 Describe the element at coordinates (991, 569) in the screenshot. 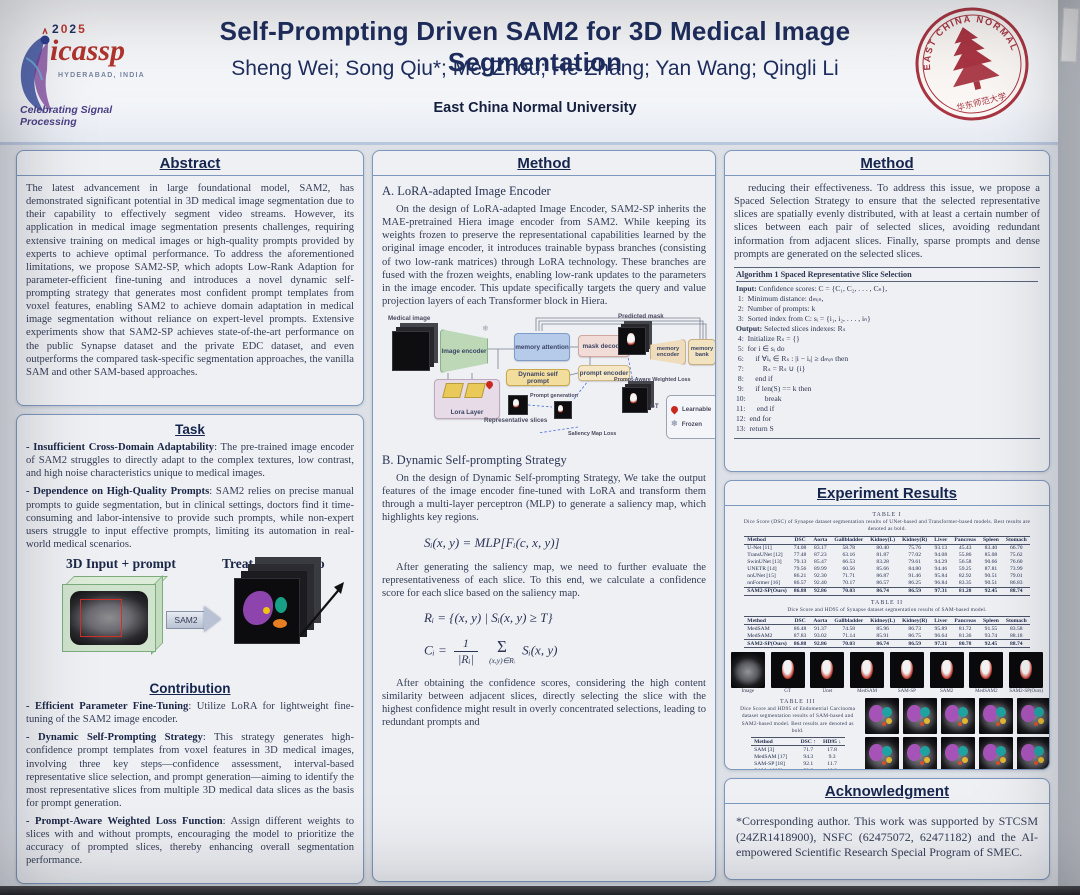

I see `table-cell: 87.81` at that location.